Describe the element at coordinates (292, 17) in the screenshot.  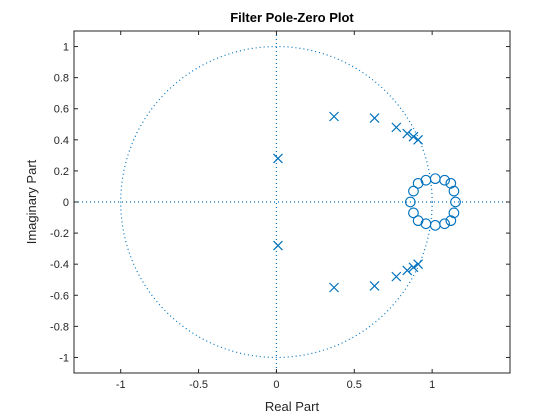
I see `chart-title: Filter Pole-Zero Plot` at that location.